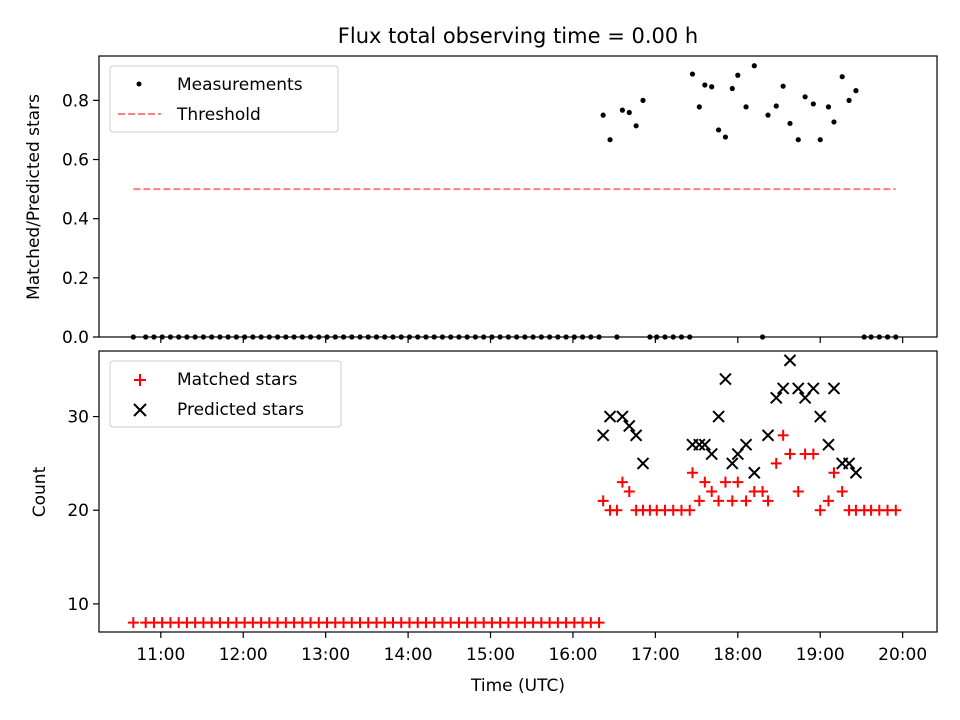  Describe the element at coordinates (572, 655) in the screenshot. I see `xtick-label: 16:00` at that location.